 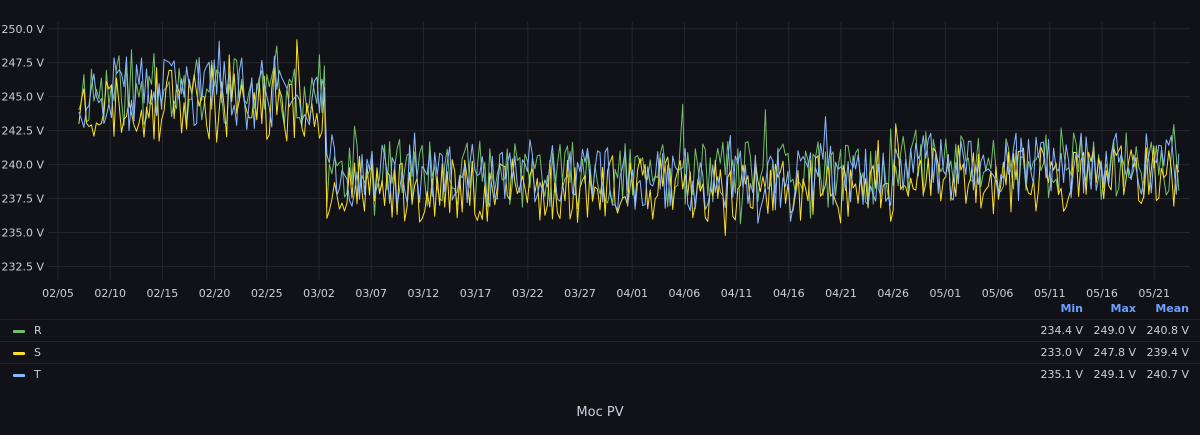 I want to click on legend-row-r: R 234.4 V 249.0 V 240.8 V, so click(x=600, y=330).